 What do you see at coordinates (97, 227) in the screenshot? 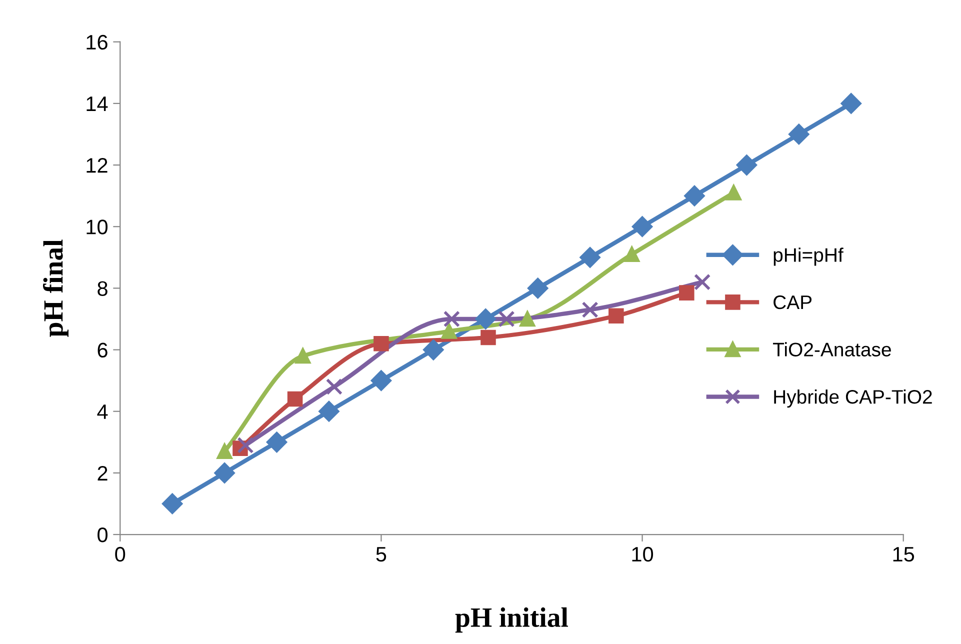
I see `y-tick-label: 10` at bounding box center [97, 227].